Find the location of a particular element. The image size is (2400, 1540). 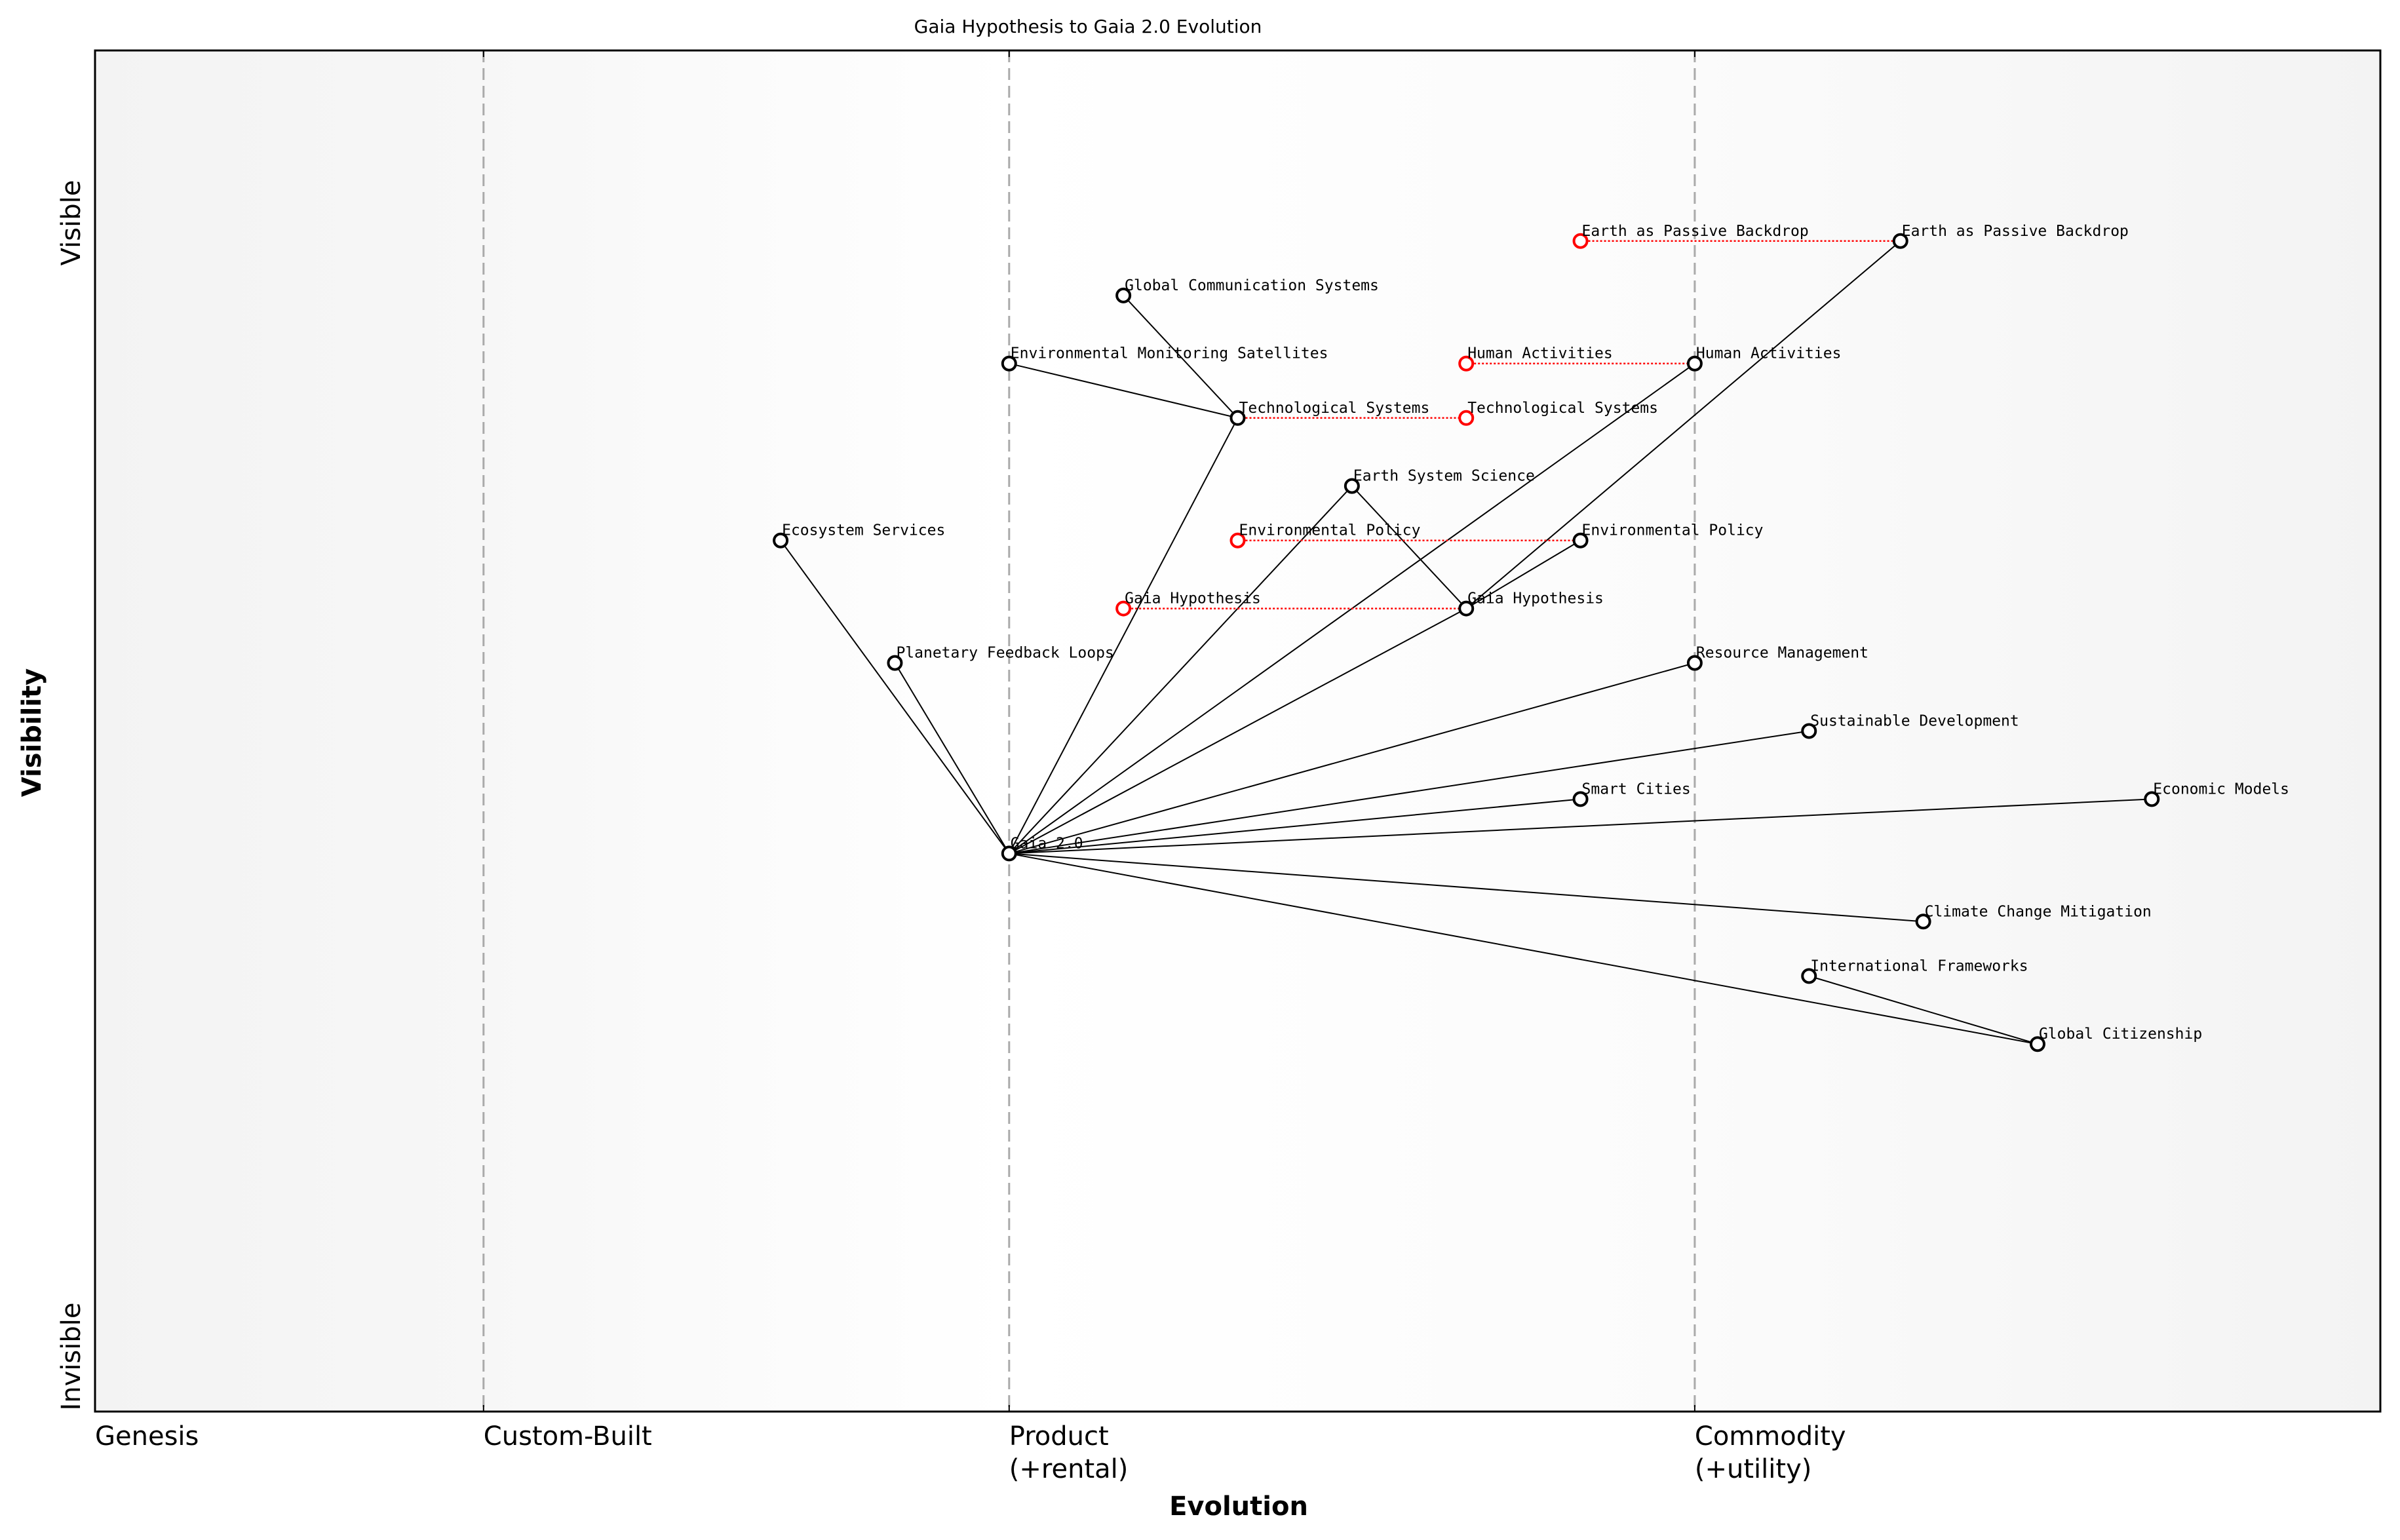

stage-label: Commodity is located at coordinates (1770, 1436).